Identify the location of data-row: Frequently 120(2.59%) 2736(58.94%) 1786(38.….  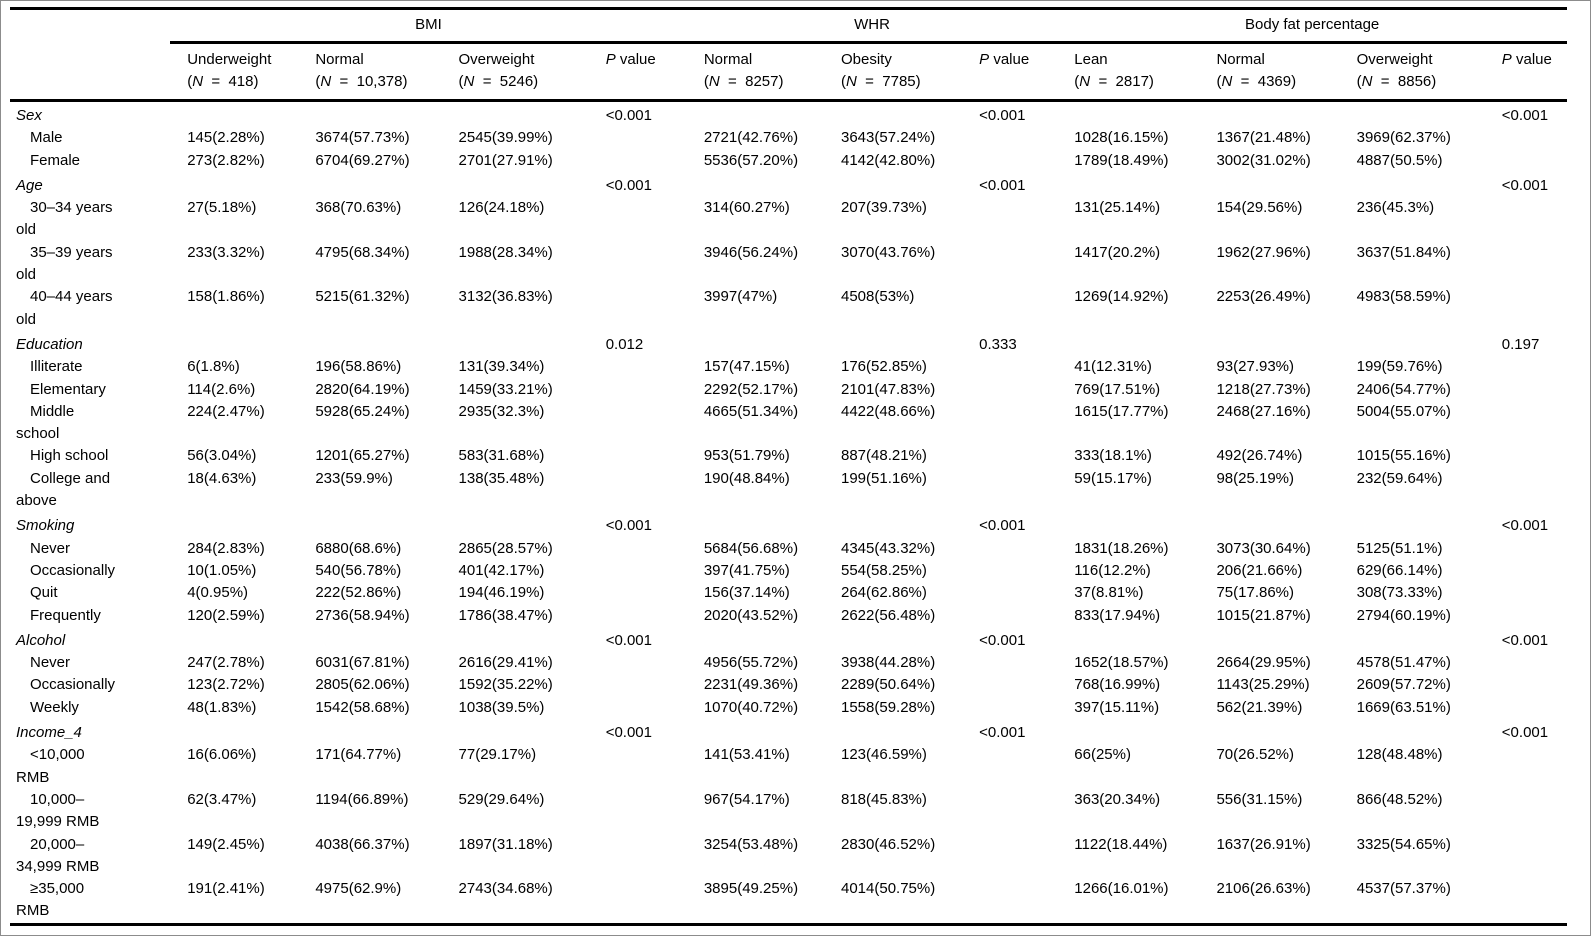
(788, 616).